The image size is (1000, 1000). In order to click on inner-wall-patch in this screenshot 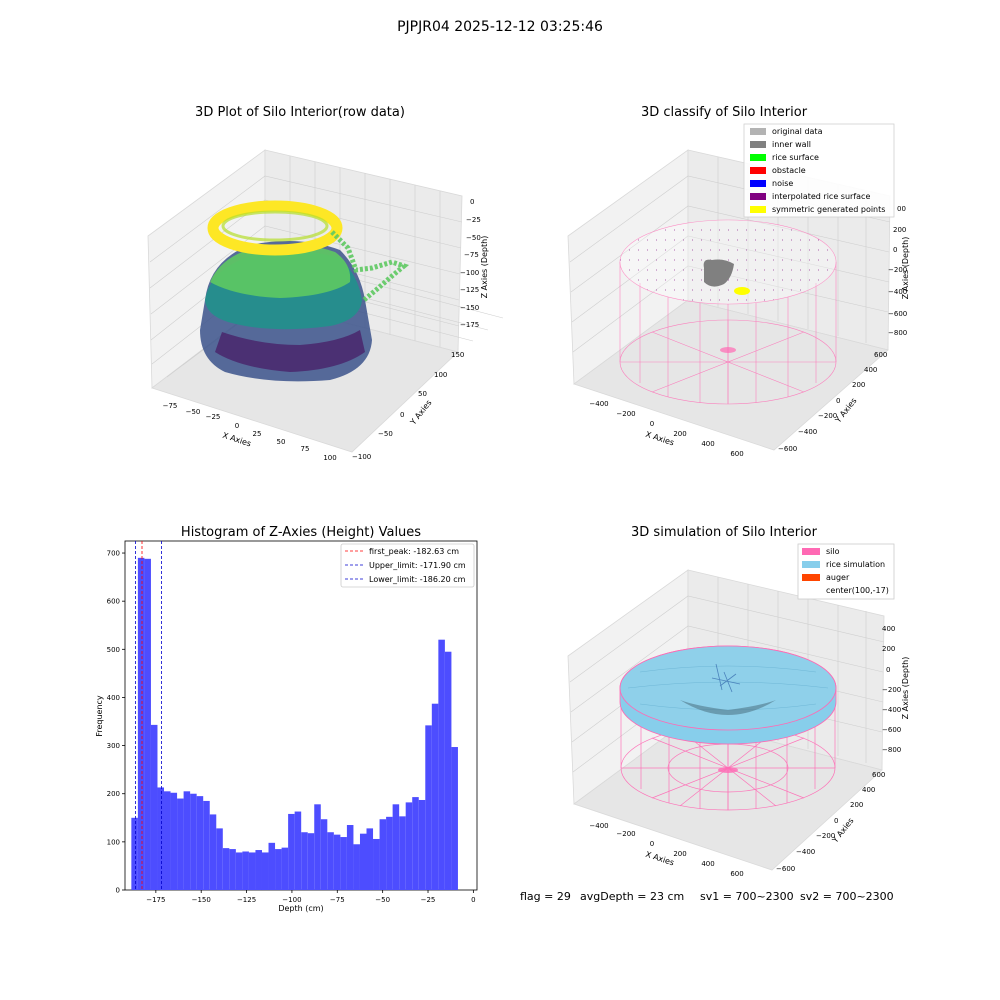, I will do `click(718, 273)`.